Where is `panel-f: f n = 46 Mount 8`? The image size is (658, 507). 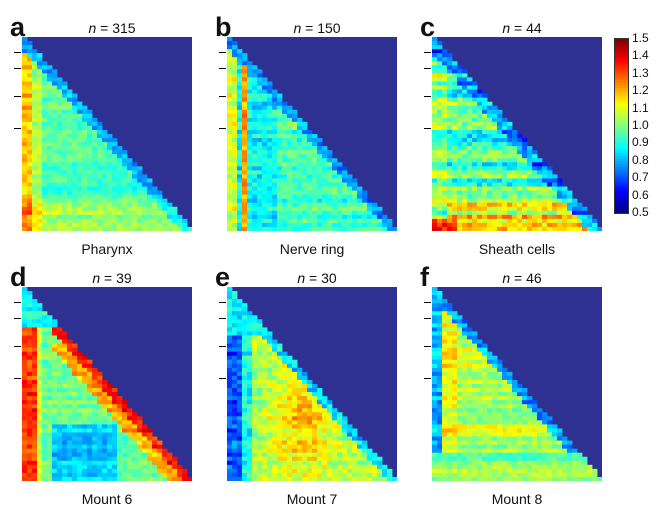 panel-f: f n = 46 Mount 8 is located at coordinates (520, 384).